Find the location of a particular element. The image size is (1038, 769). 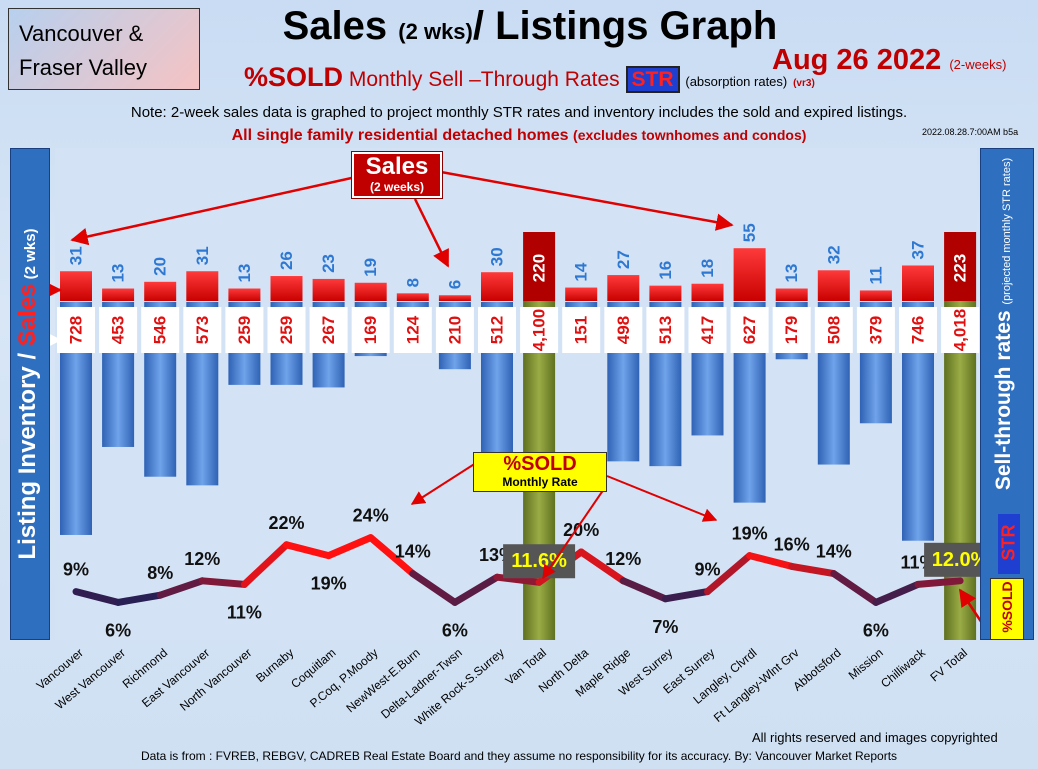

x-tick-label: NewWest-E.Burn is located at coordinates (382, 681).